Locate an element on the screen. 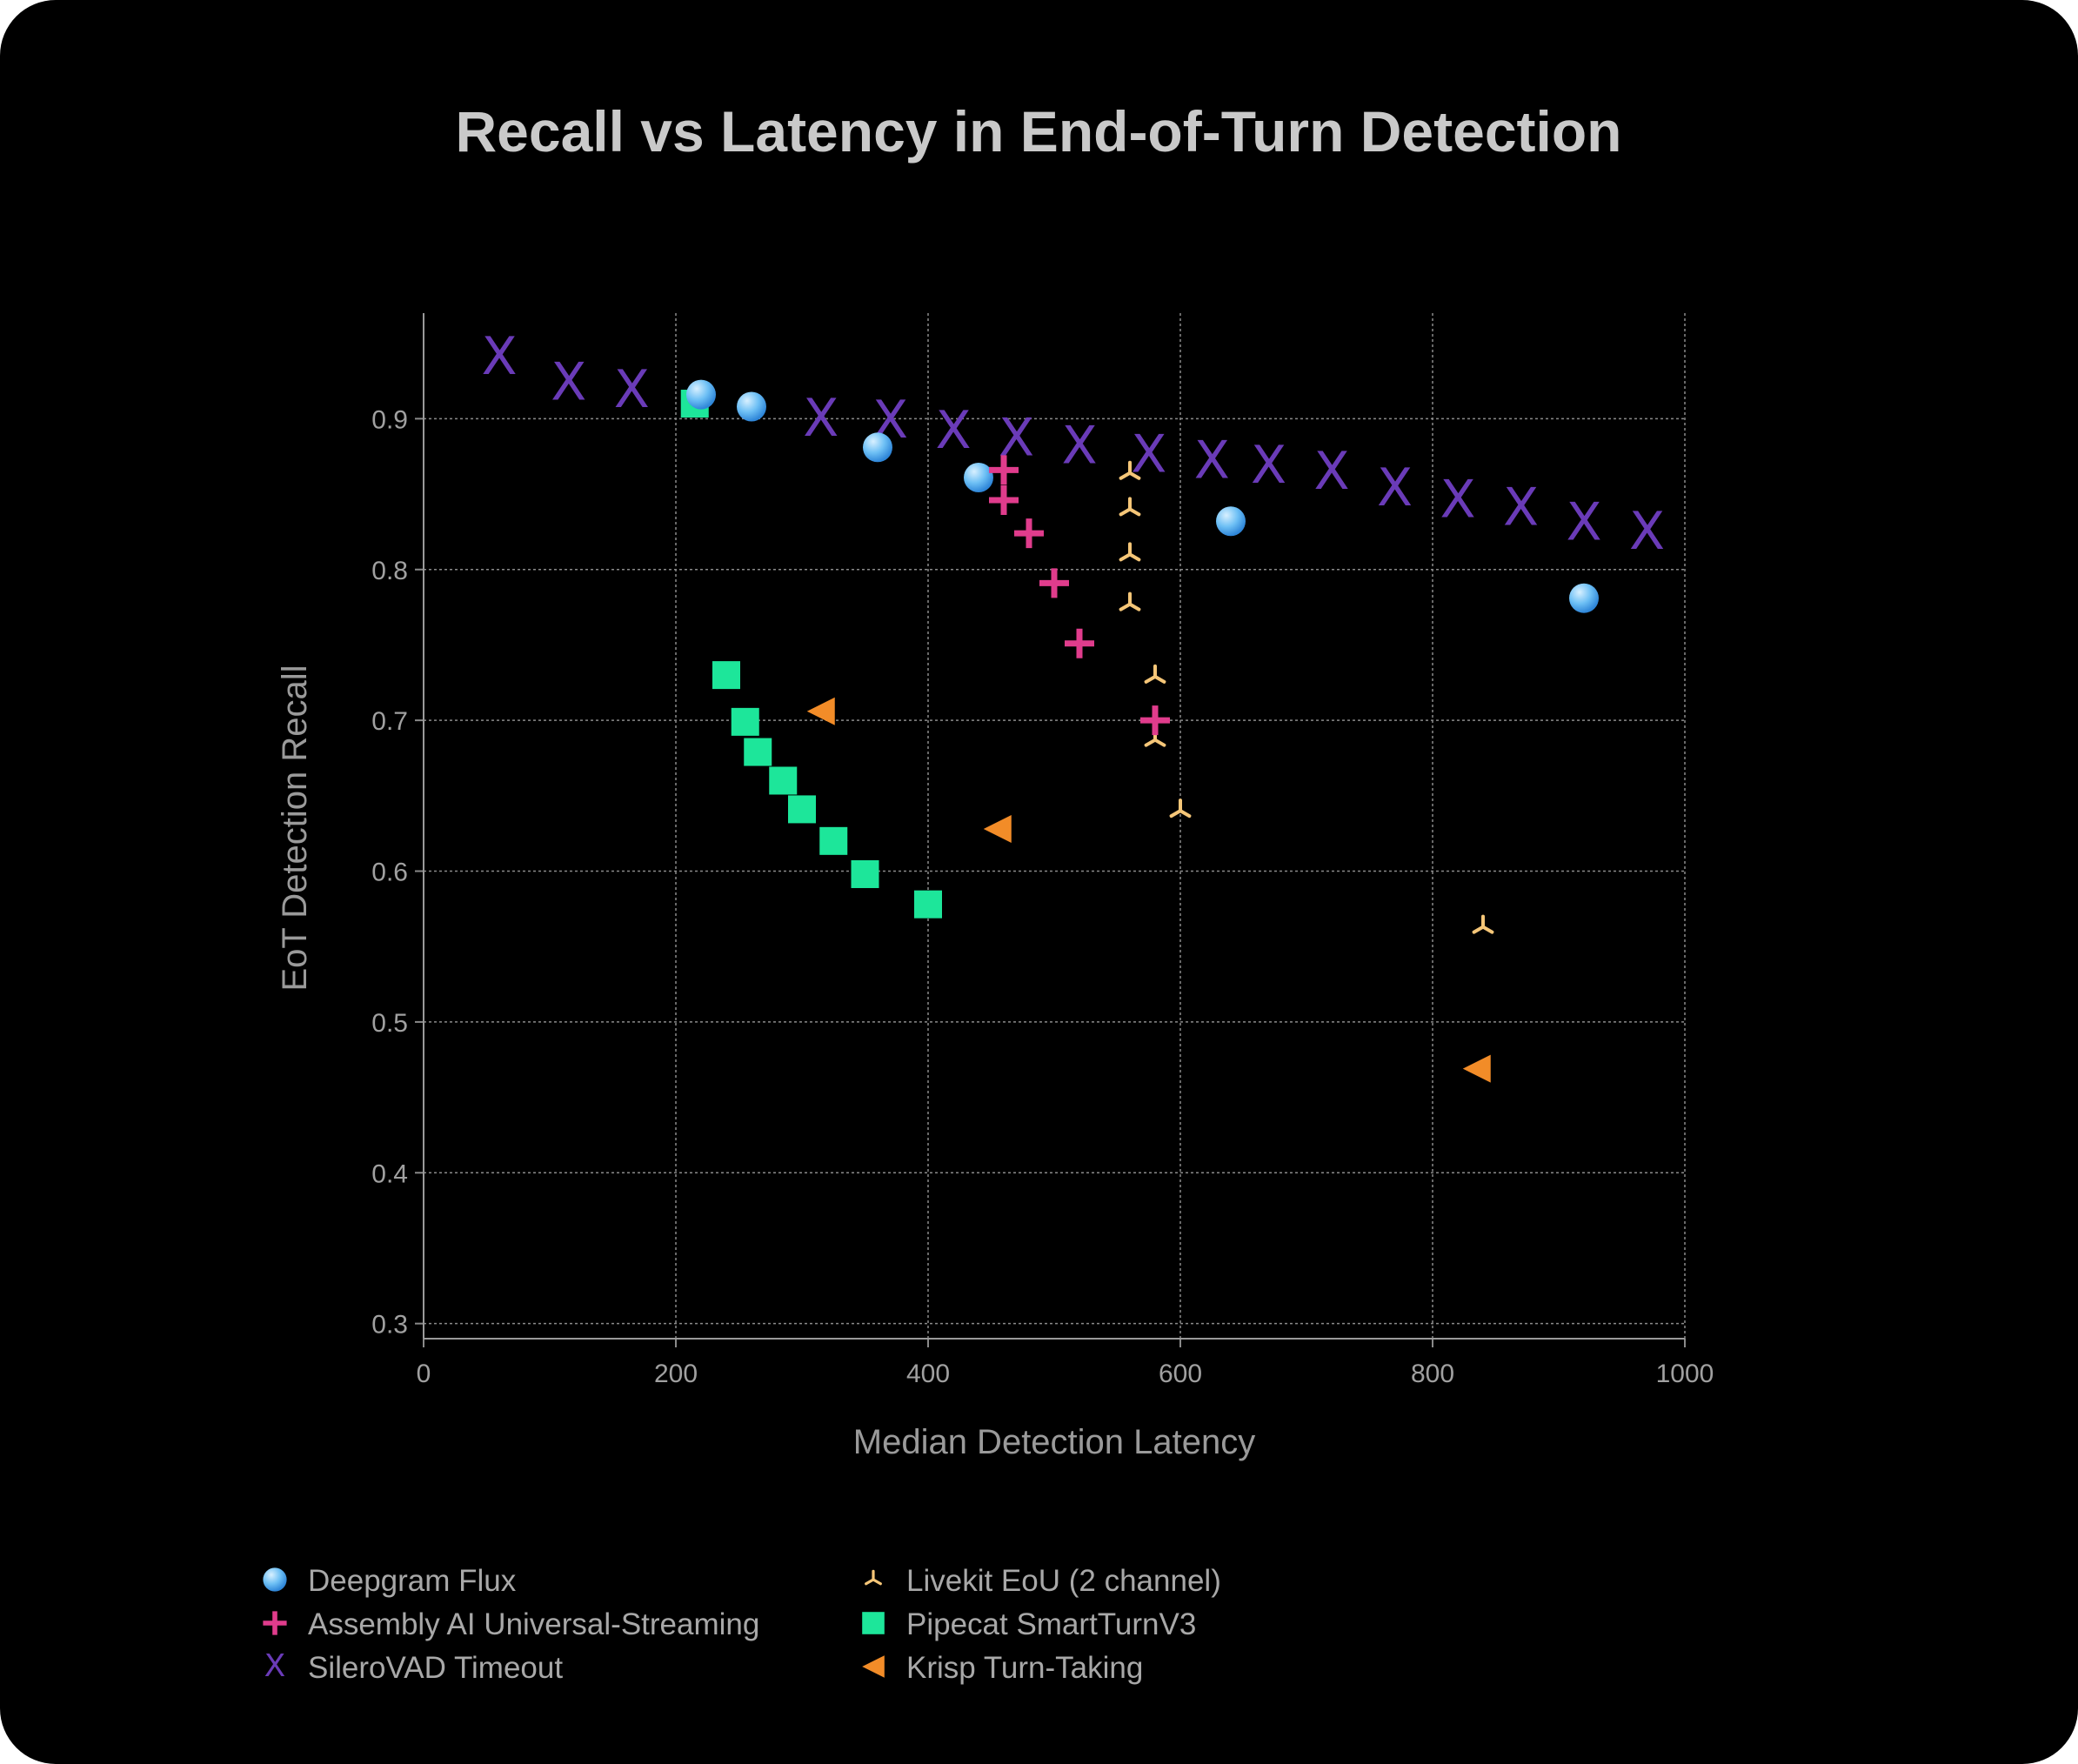  legend-marker-livekit-eou-2-channel is located at coordinates (873, 1577).